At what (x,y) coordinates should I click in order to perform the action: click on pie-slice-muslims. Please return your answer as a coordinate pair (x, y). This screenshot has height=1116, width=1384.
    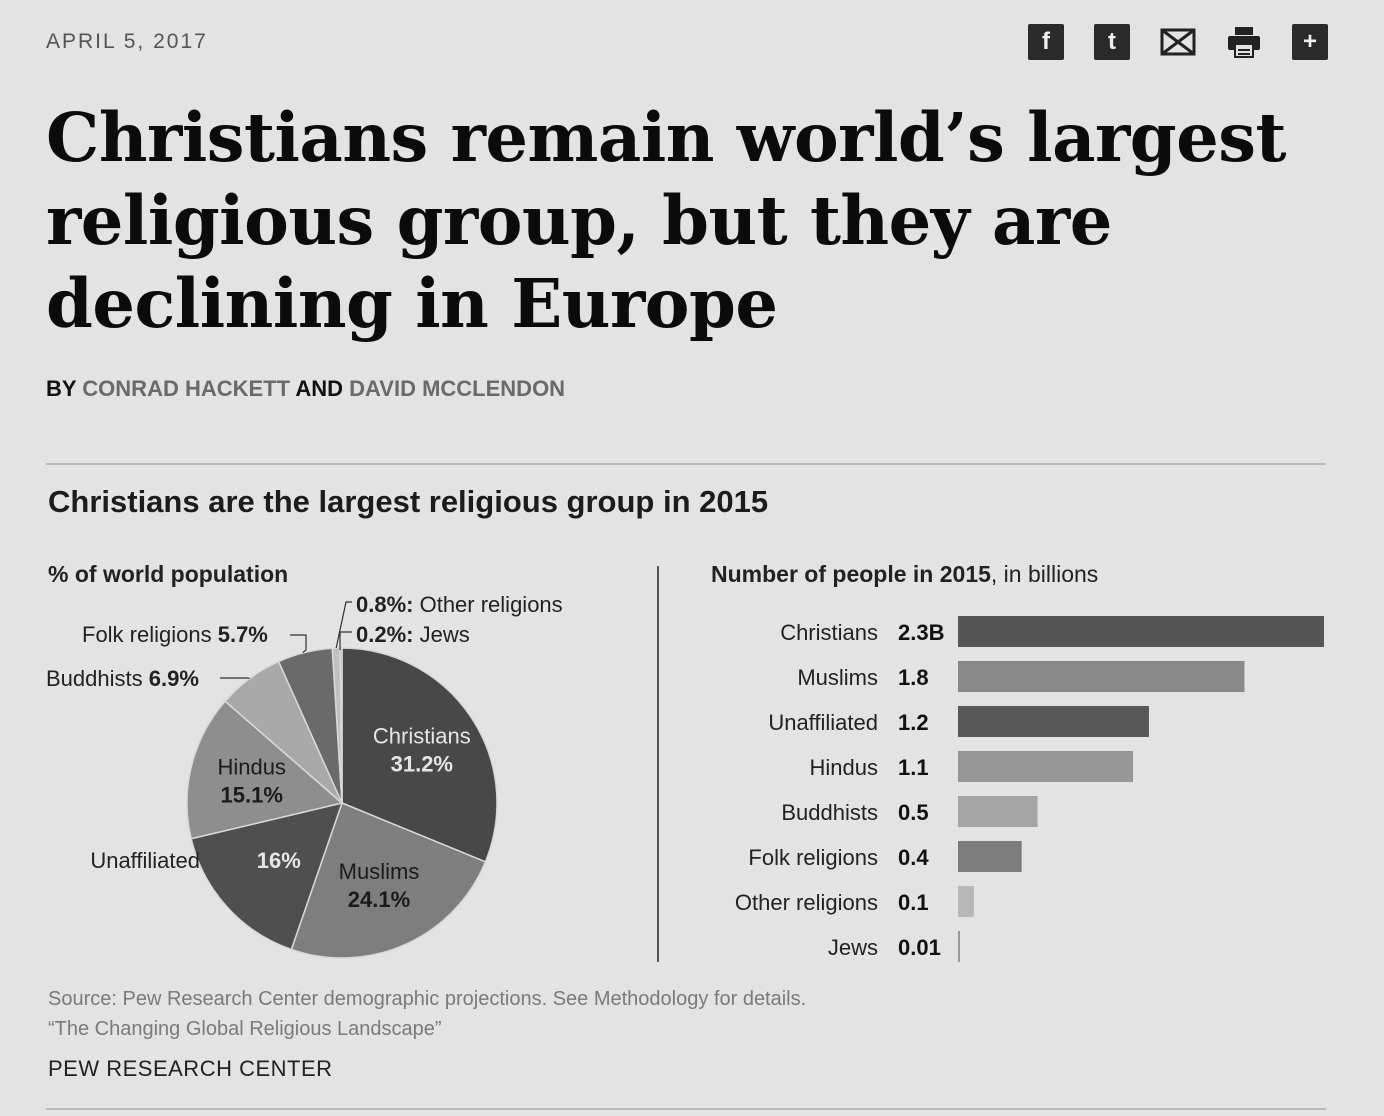
    Looking at the image, I should click on (388, 880).